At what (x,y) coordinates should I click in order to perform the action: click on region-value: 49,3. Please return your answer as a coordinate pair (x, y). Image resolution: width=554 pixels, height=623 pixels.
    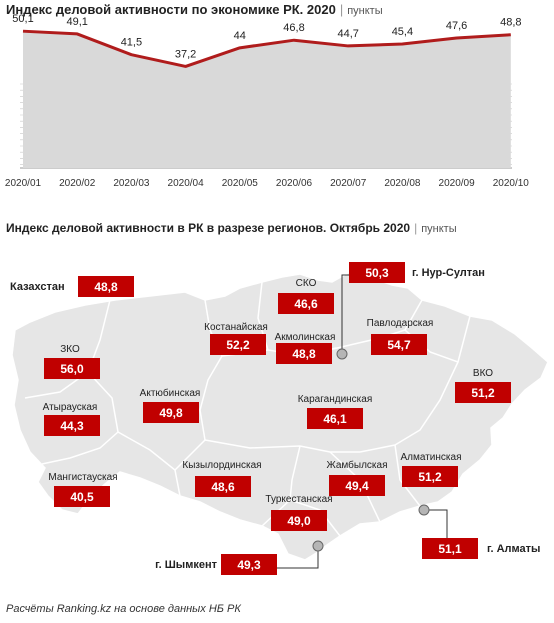
    Looking at the image, I should click on (249, 565).